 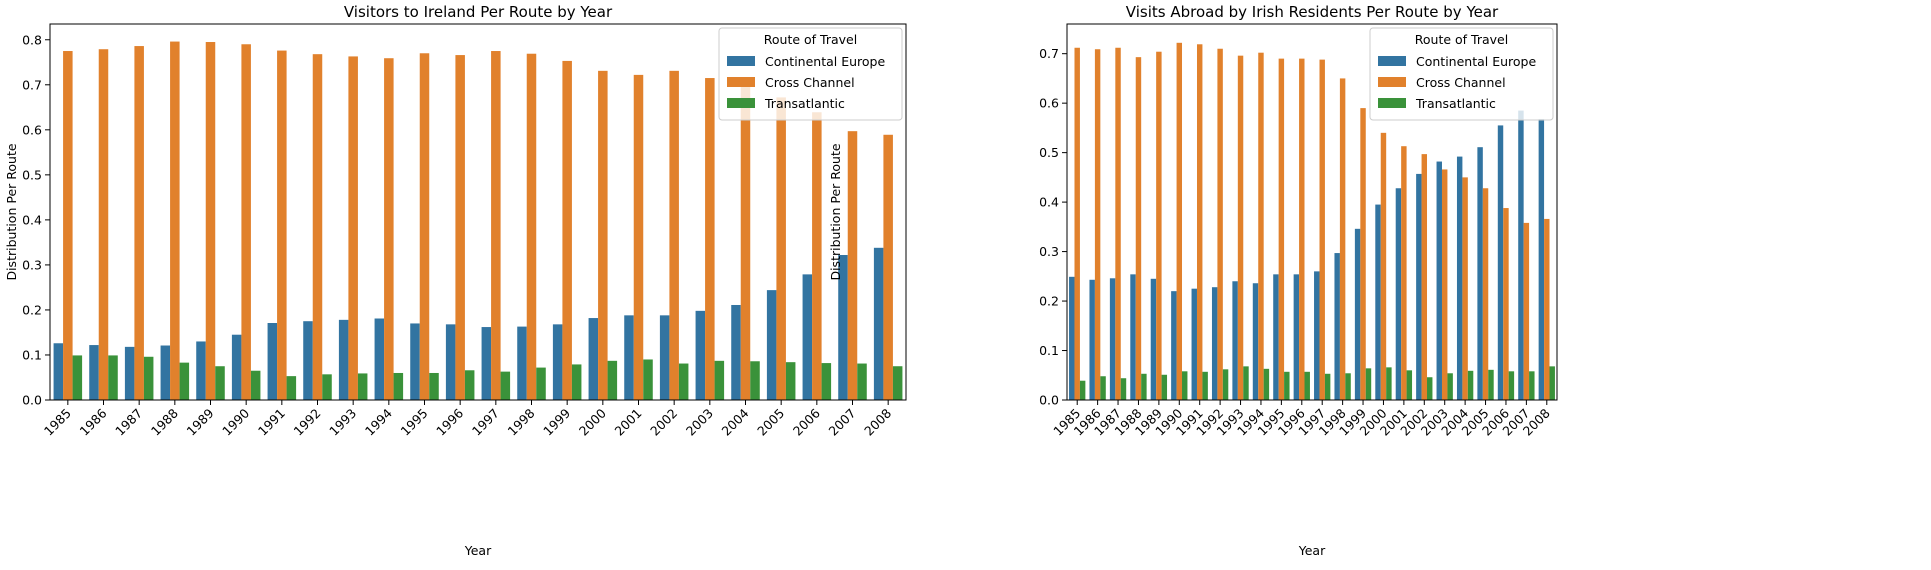 I want to click on bar-transatlantic-1988, so click(x=1144, y=386).